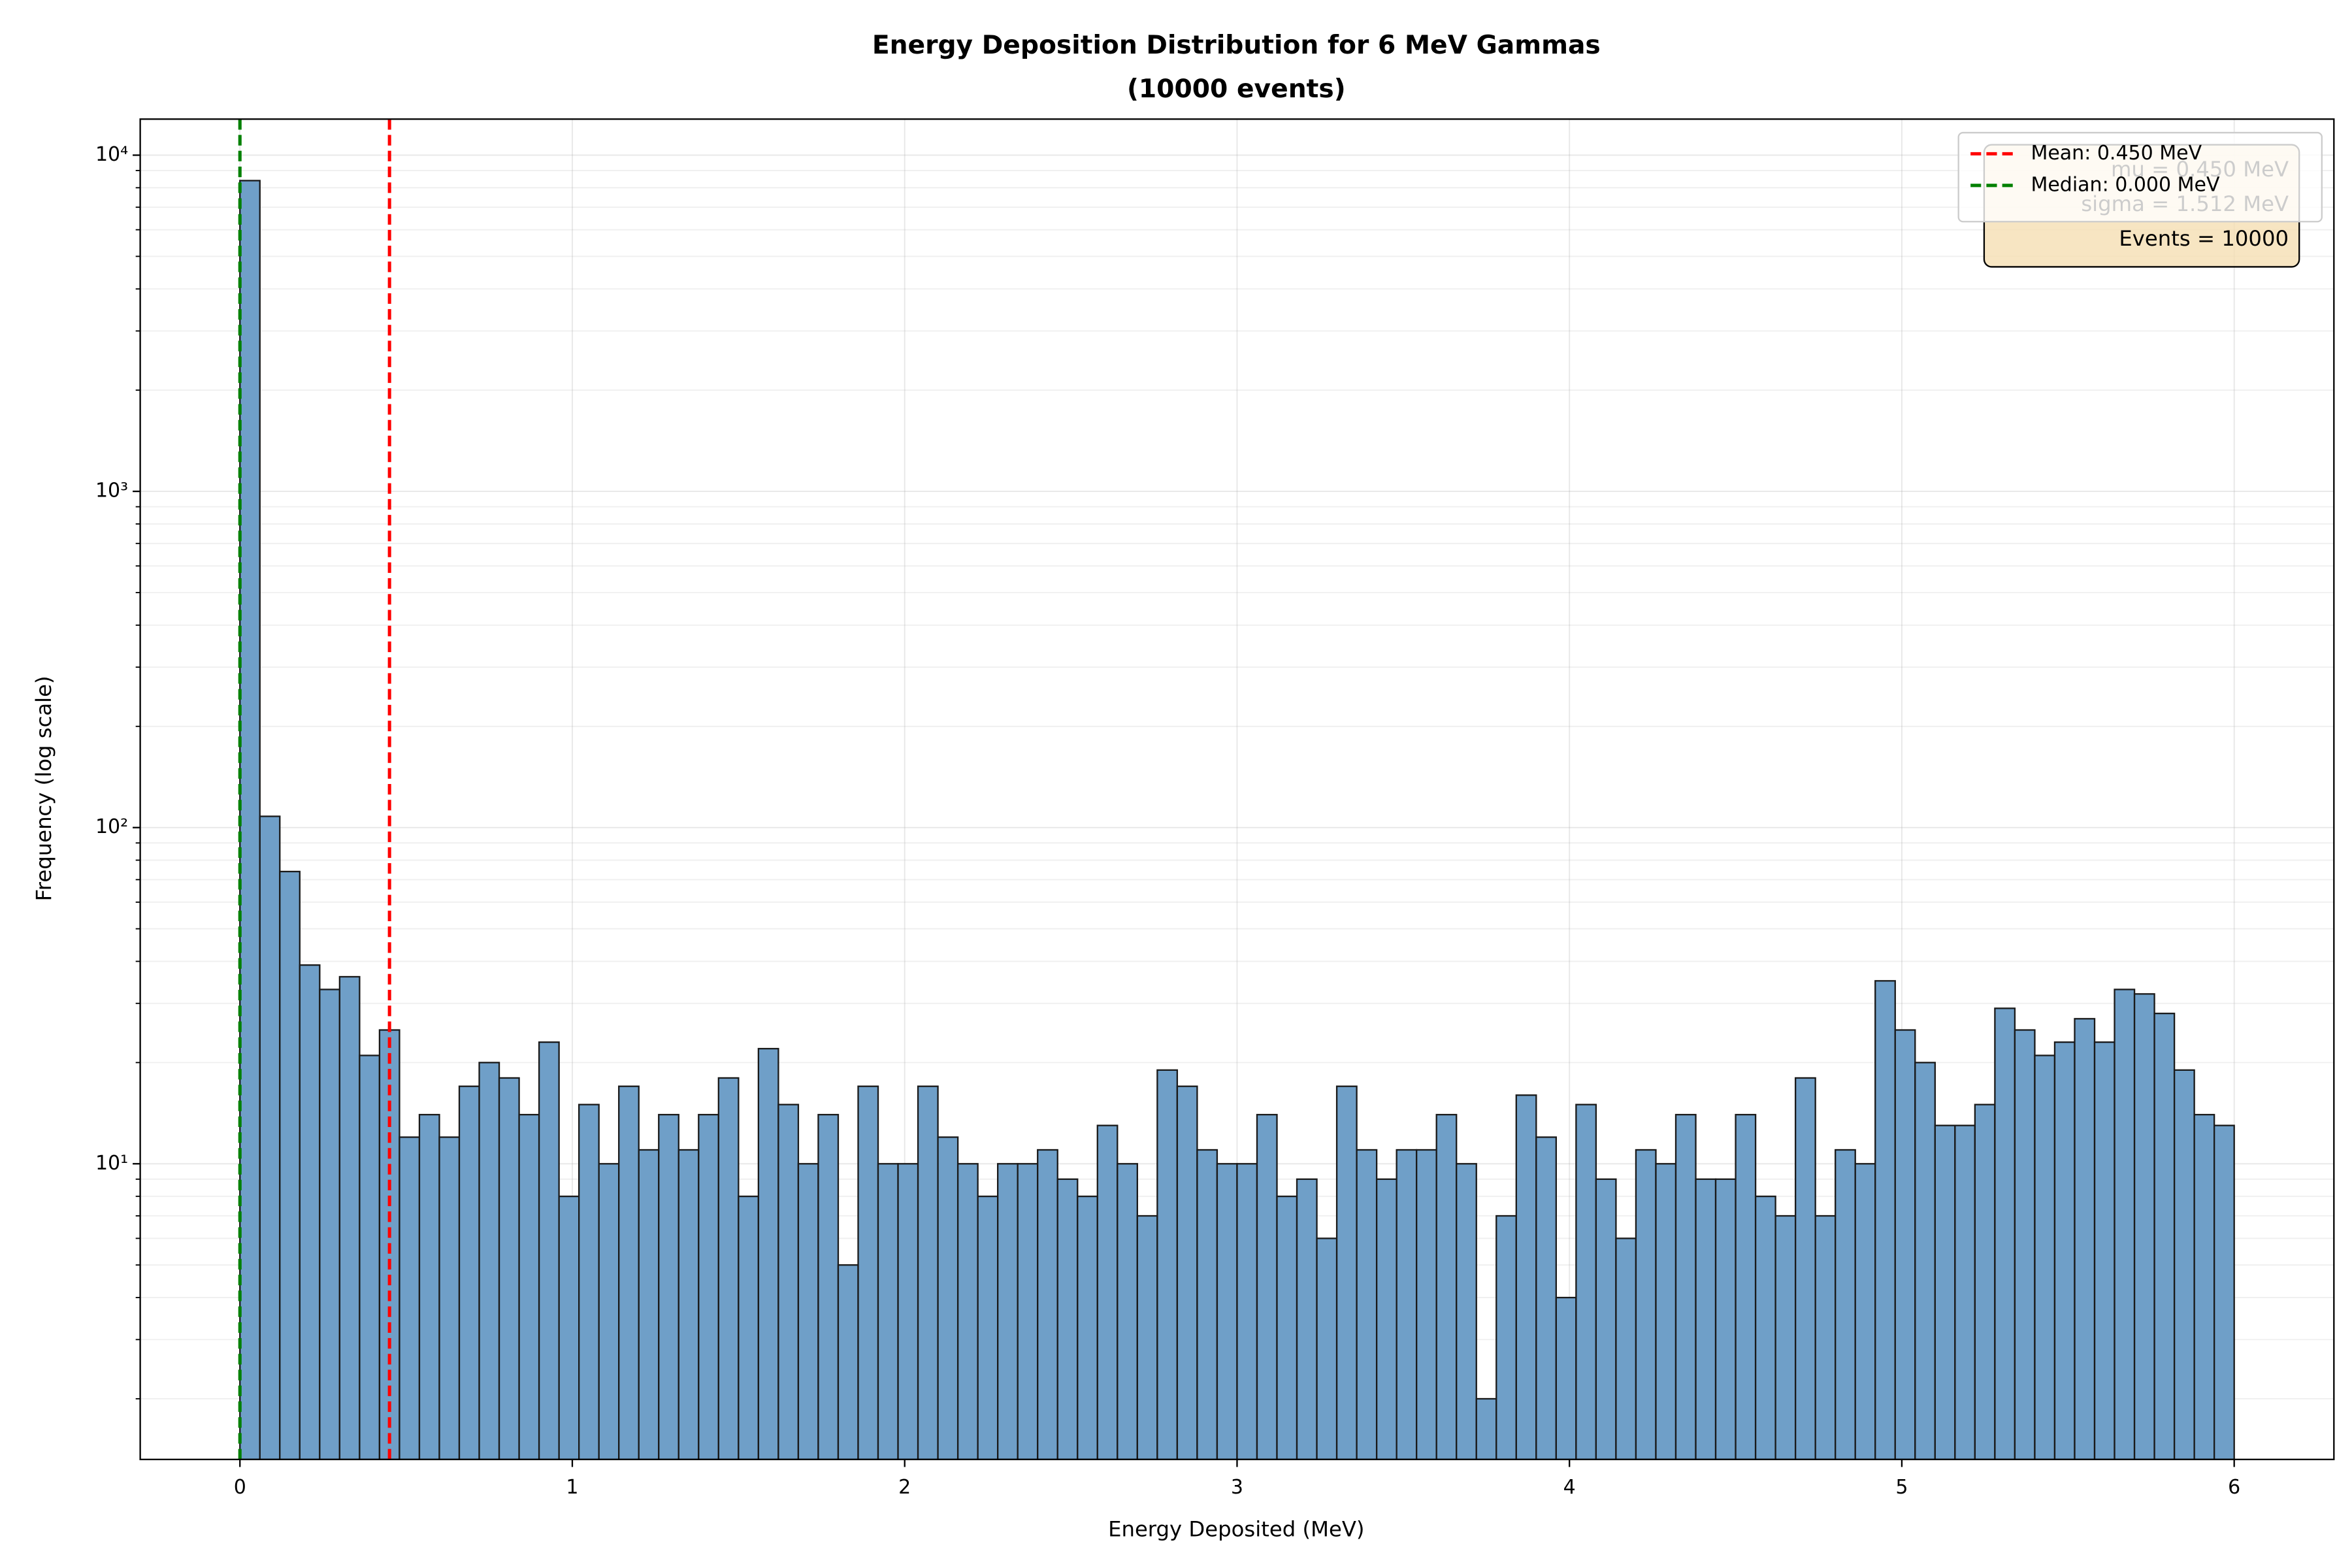 This screenshot has width=2352, height=1568. I want to click on y-tick-label: 10⁴, so click(111, 154).